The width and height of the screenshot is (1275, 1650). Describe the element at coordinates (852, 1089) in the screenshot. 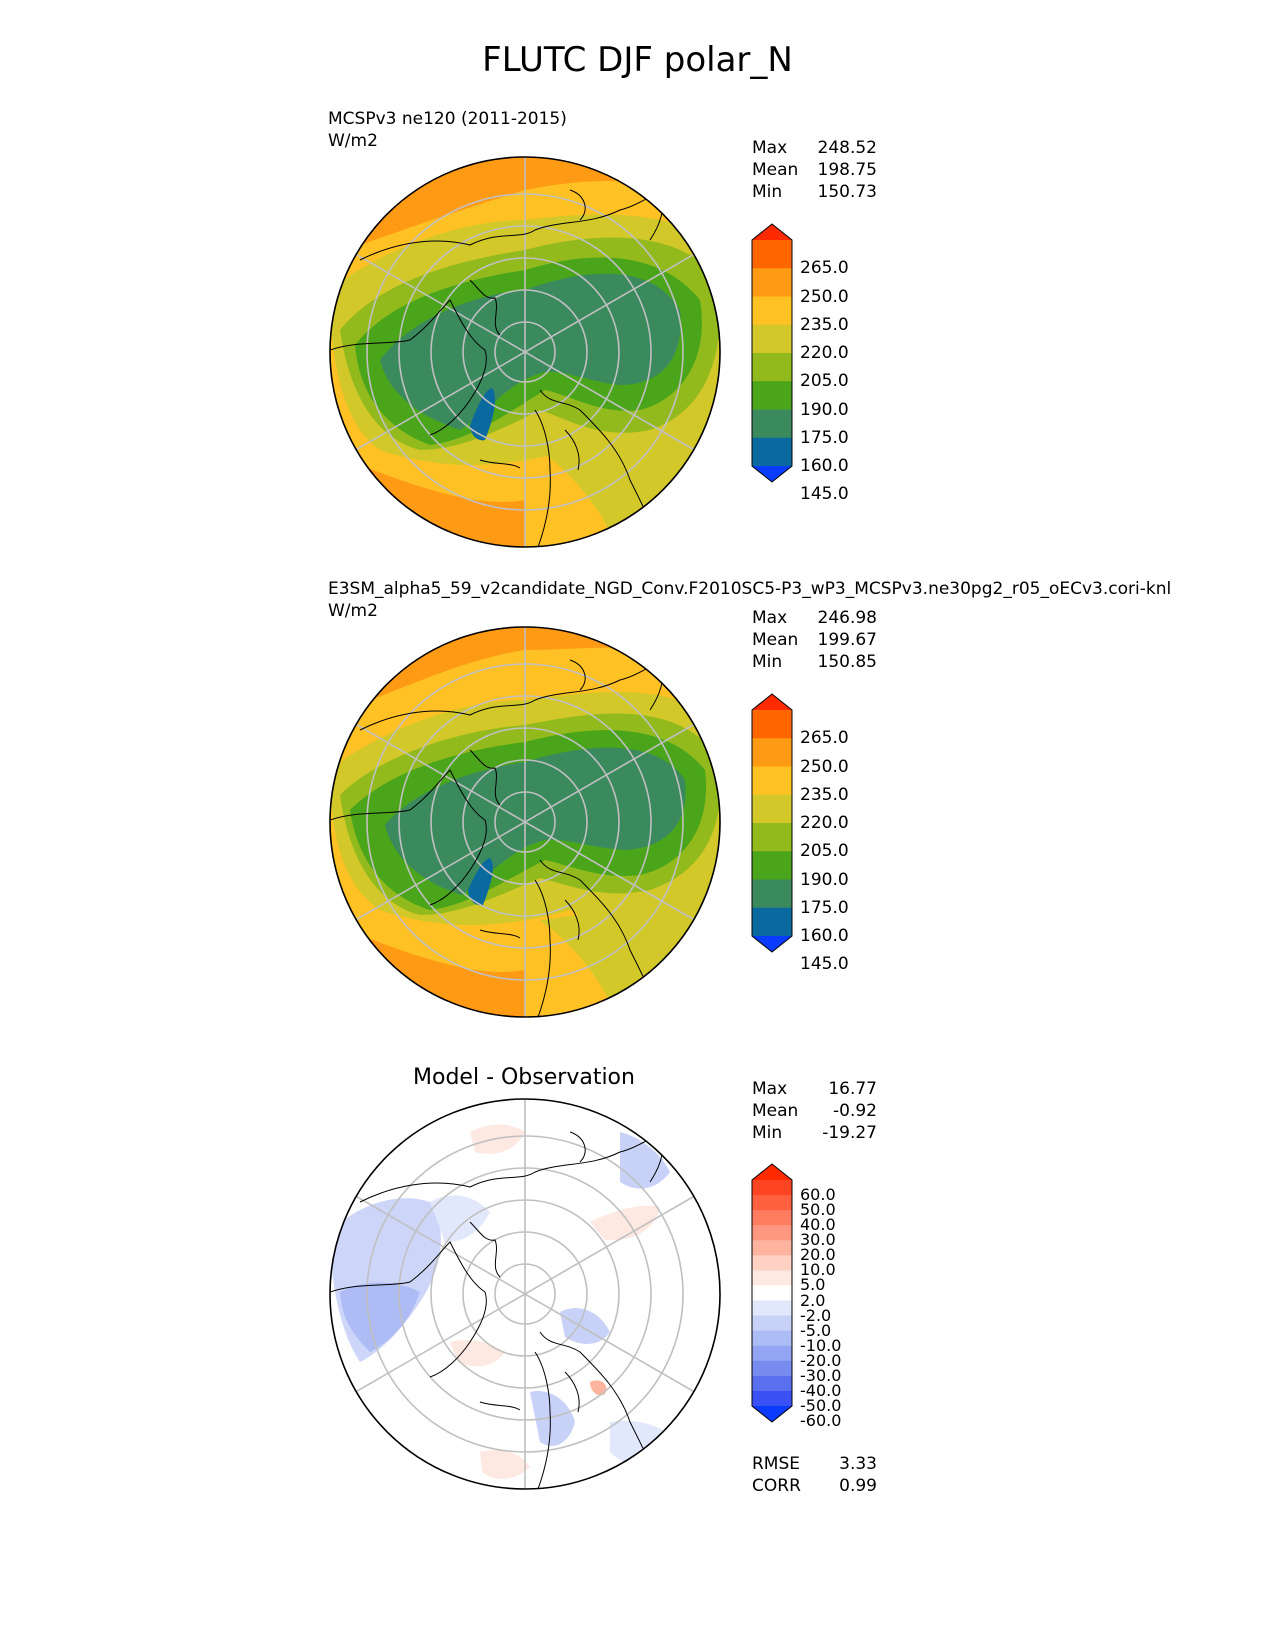

I see `max-value: 16.77` at that location.